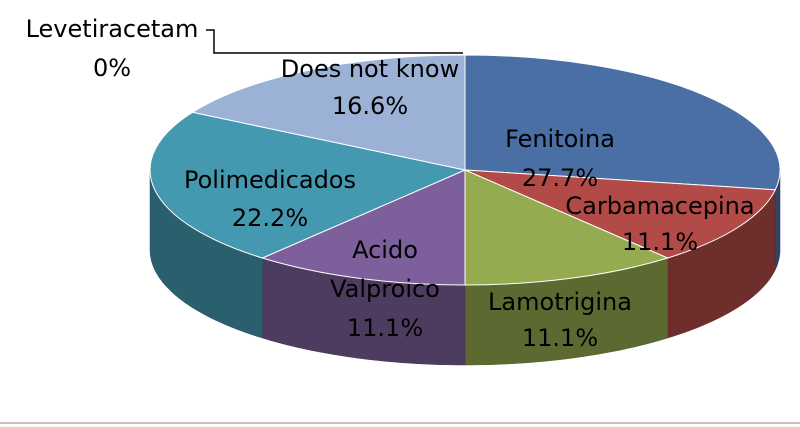 The width and height of the screenshot is (800, 427). Describe the element at coordinates (560, 302) in the screenshot. I see `data-label-category-lamotrigina-0: Lamotrigina` at that location.